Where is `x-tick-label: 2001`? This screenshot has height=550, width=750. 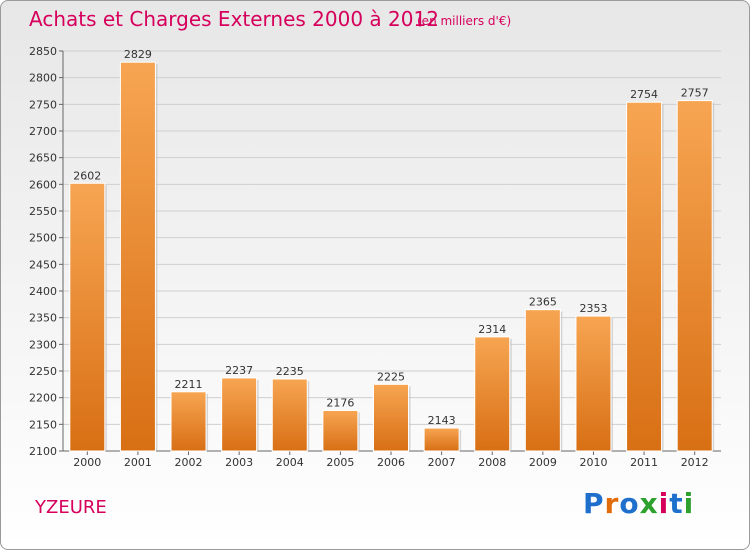 x-tick-label: 2001 is located at coordinates (138, 462).